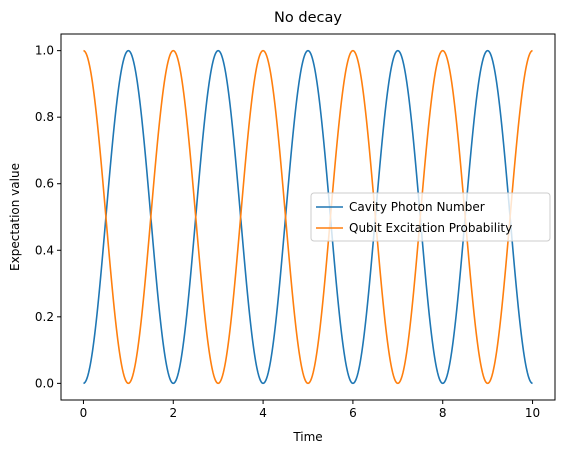  What do you see at coordinates (308, 18) in the screenshot?
I see `chart-title: No decay` at bounding box center [308, 18].